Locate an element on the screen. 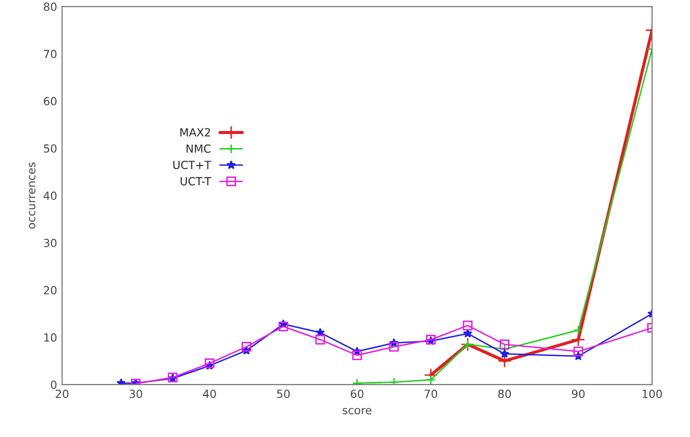 This screenshot has width=690, height=437. y-tick-label: 10 is located at coordinates (50, 337).